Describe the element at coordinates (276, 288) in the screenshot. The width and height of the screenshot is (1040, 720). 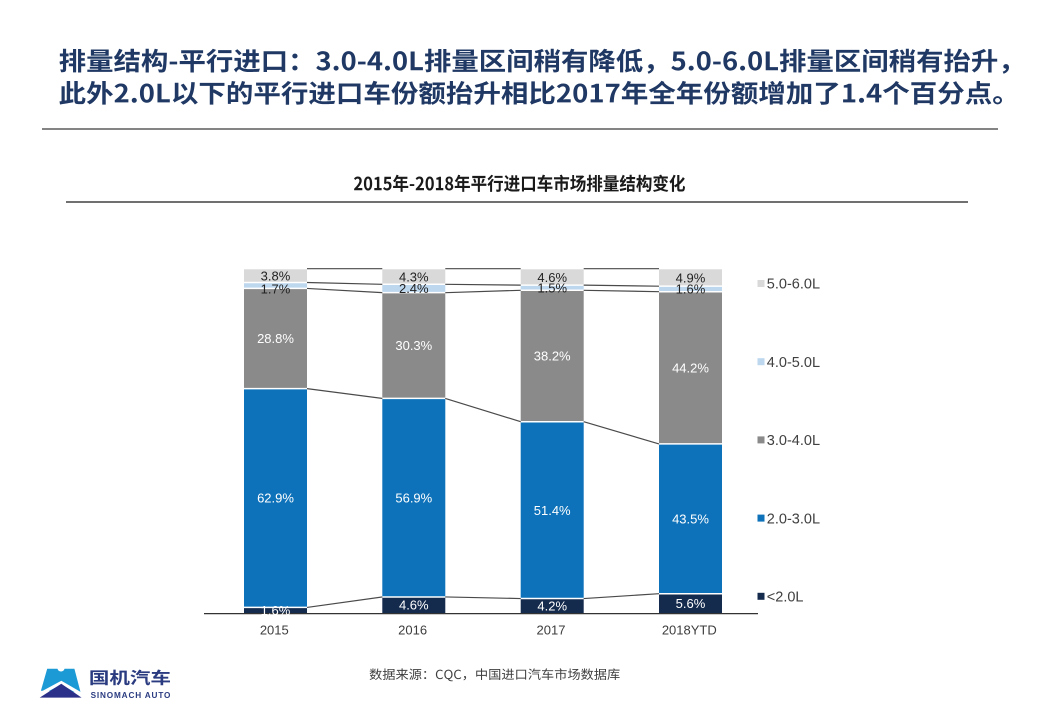
I see `svg-text: 1.7%` at that location.